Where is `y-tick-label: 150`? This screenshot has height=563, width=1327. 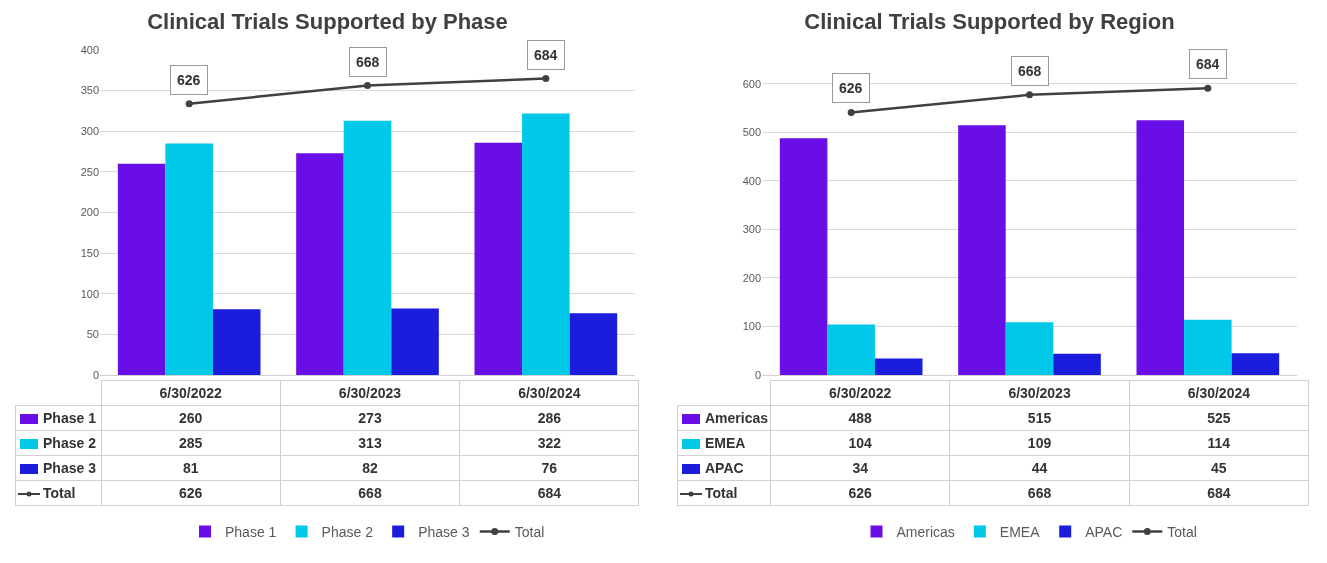 y-tick-label: 150 is located at coordinates (89, 252).